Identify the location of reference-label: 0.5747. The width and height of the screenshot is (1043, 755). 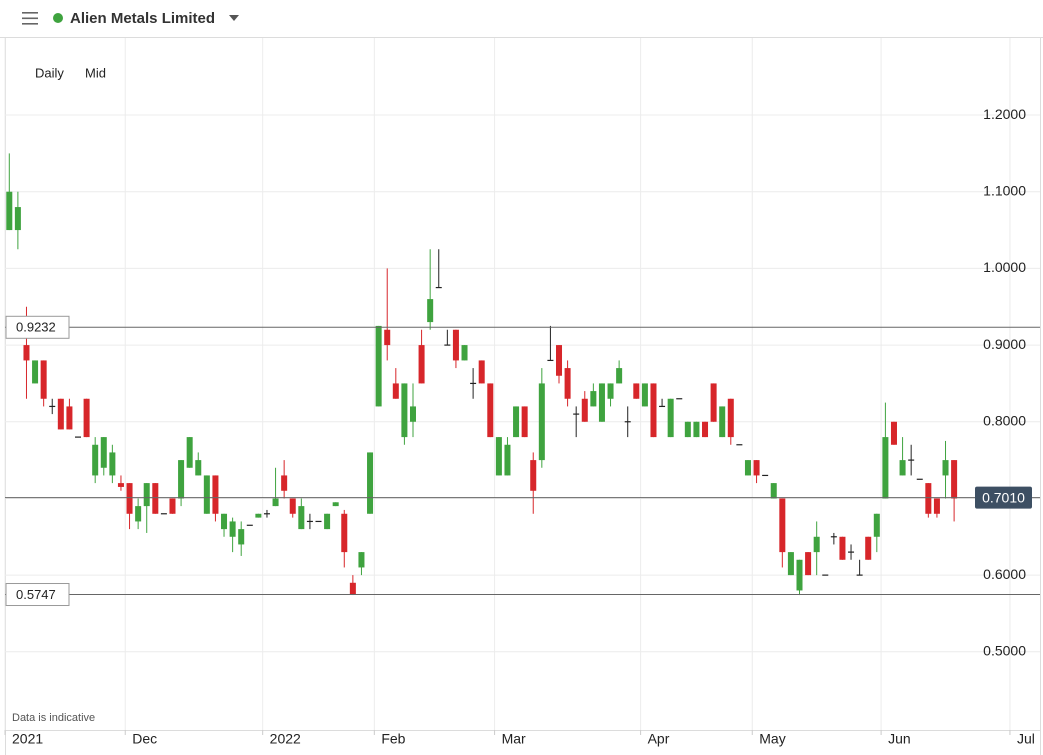
(36, 594).